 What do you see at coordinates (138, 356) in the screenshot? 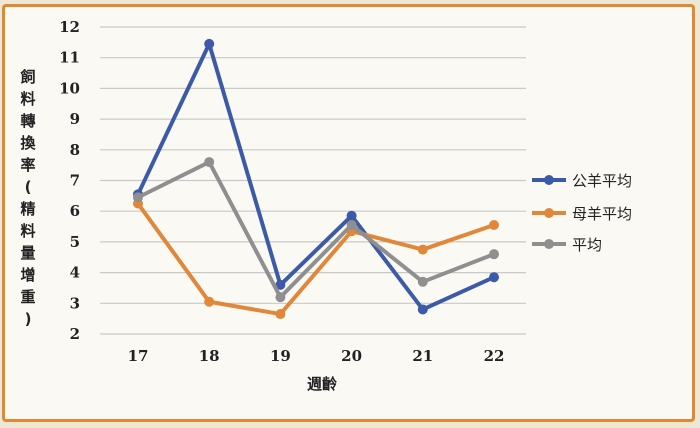
I see `x-tick-label: 17` at bounding box center [138, 356].